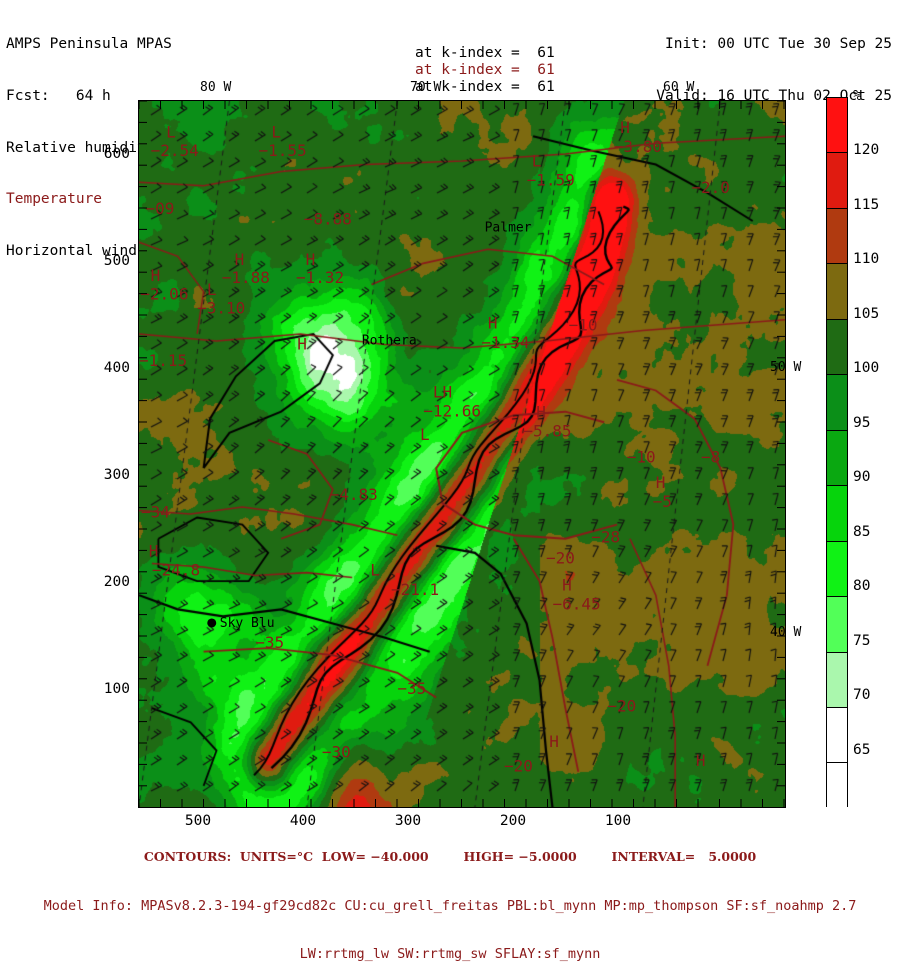 The image size is (900, 978). What do you see at coordinates (198, 821) in the screenshot?
I see `x-axis-tick: 500` at bounding box center [198, 821].